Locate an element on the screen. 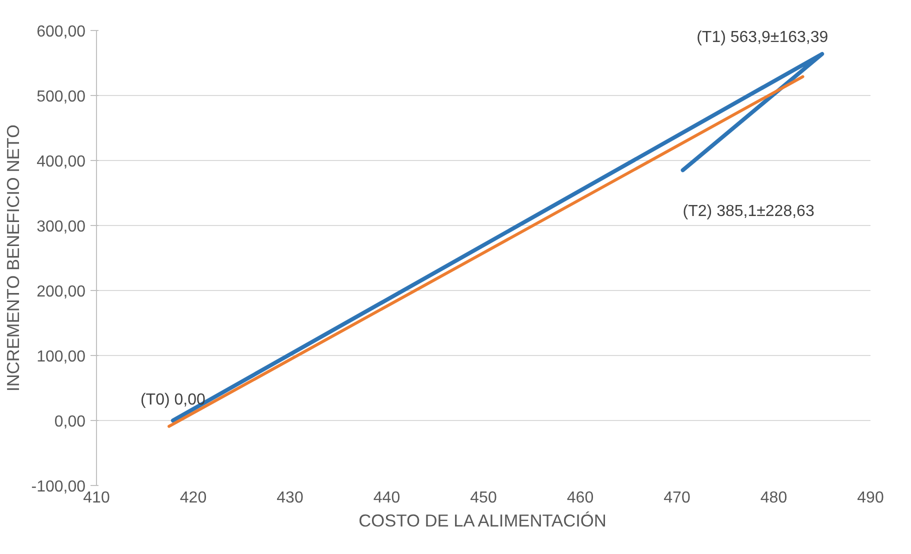 The width and height of the screenshot is (911, 554). x-tick-label: 480 is located at coordinates (774, 498).